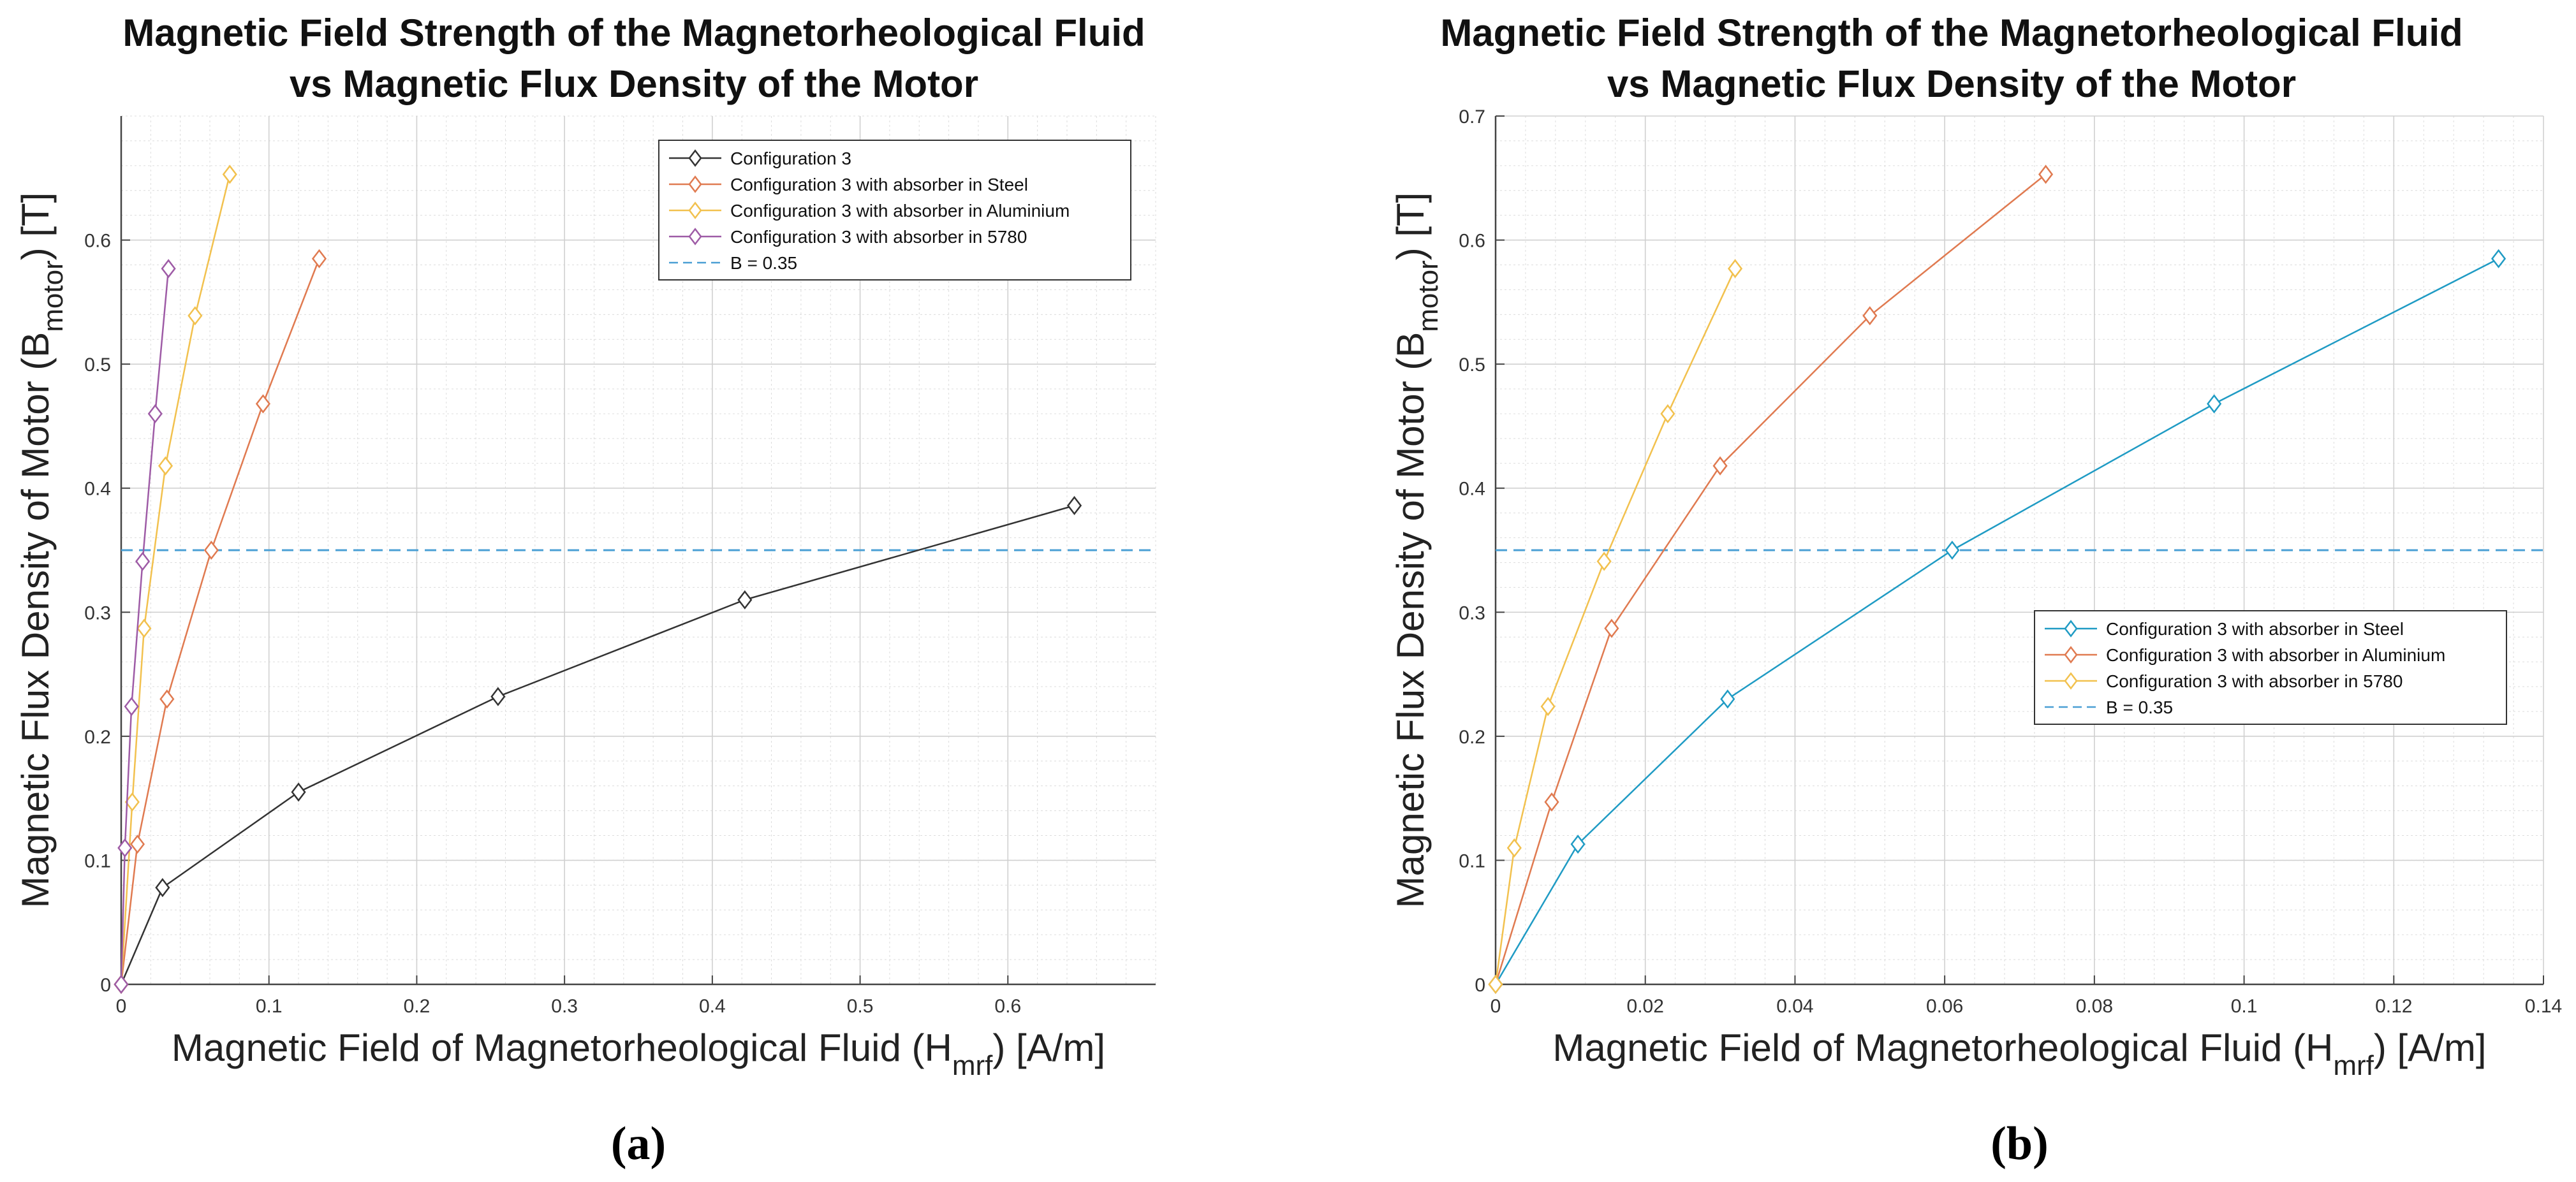 This screenshot has height=1182, width=2576. What do you see at coordinates (2094, 1006) in the screenshot?
I see `x-tick-label: 0.08` at bounding box center [2094, 1006].